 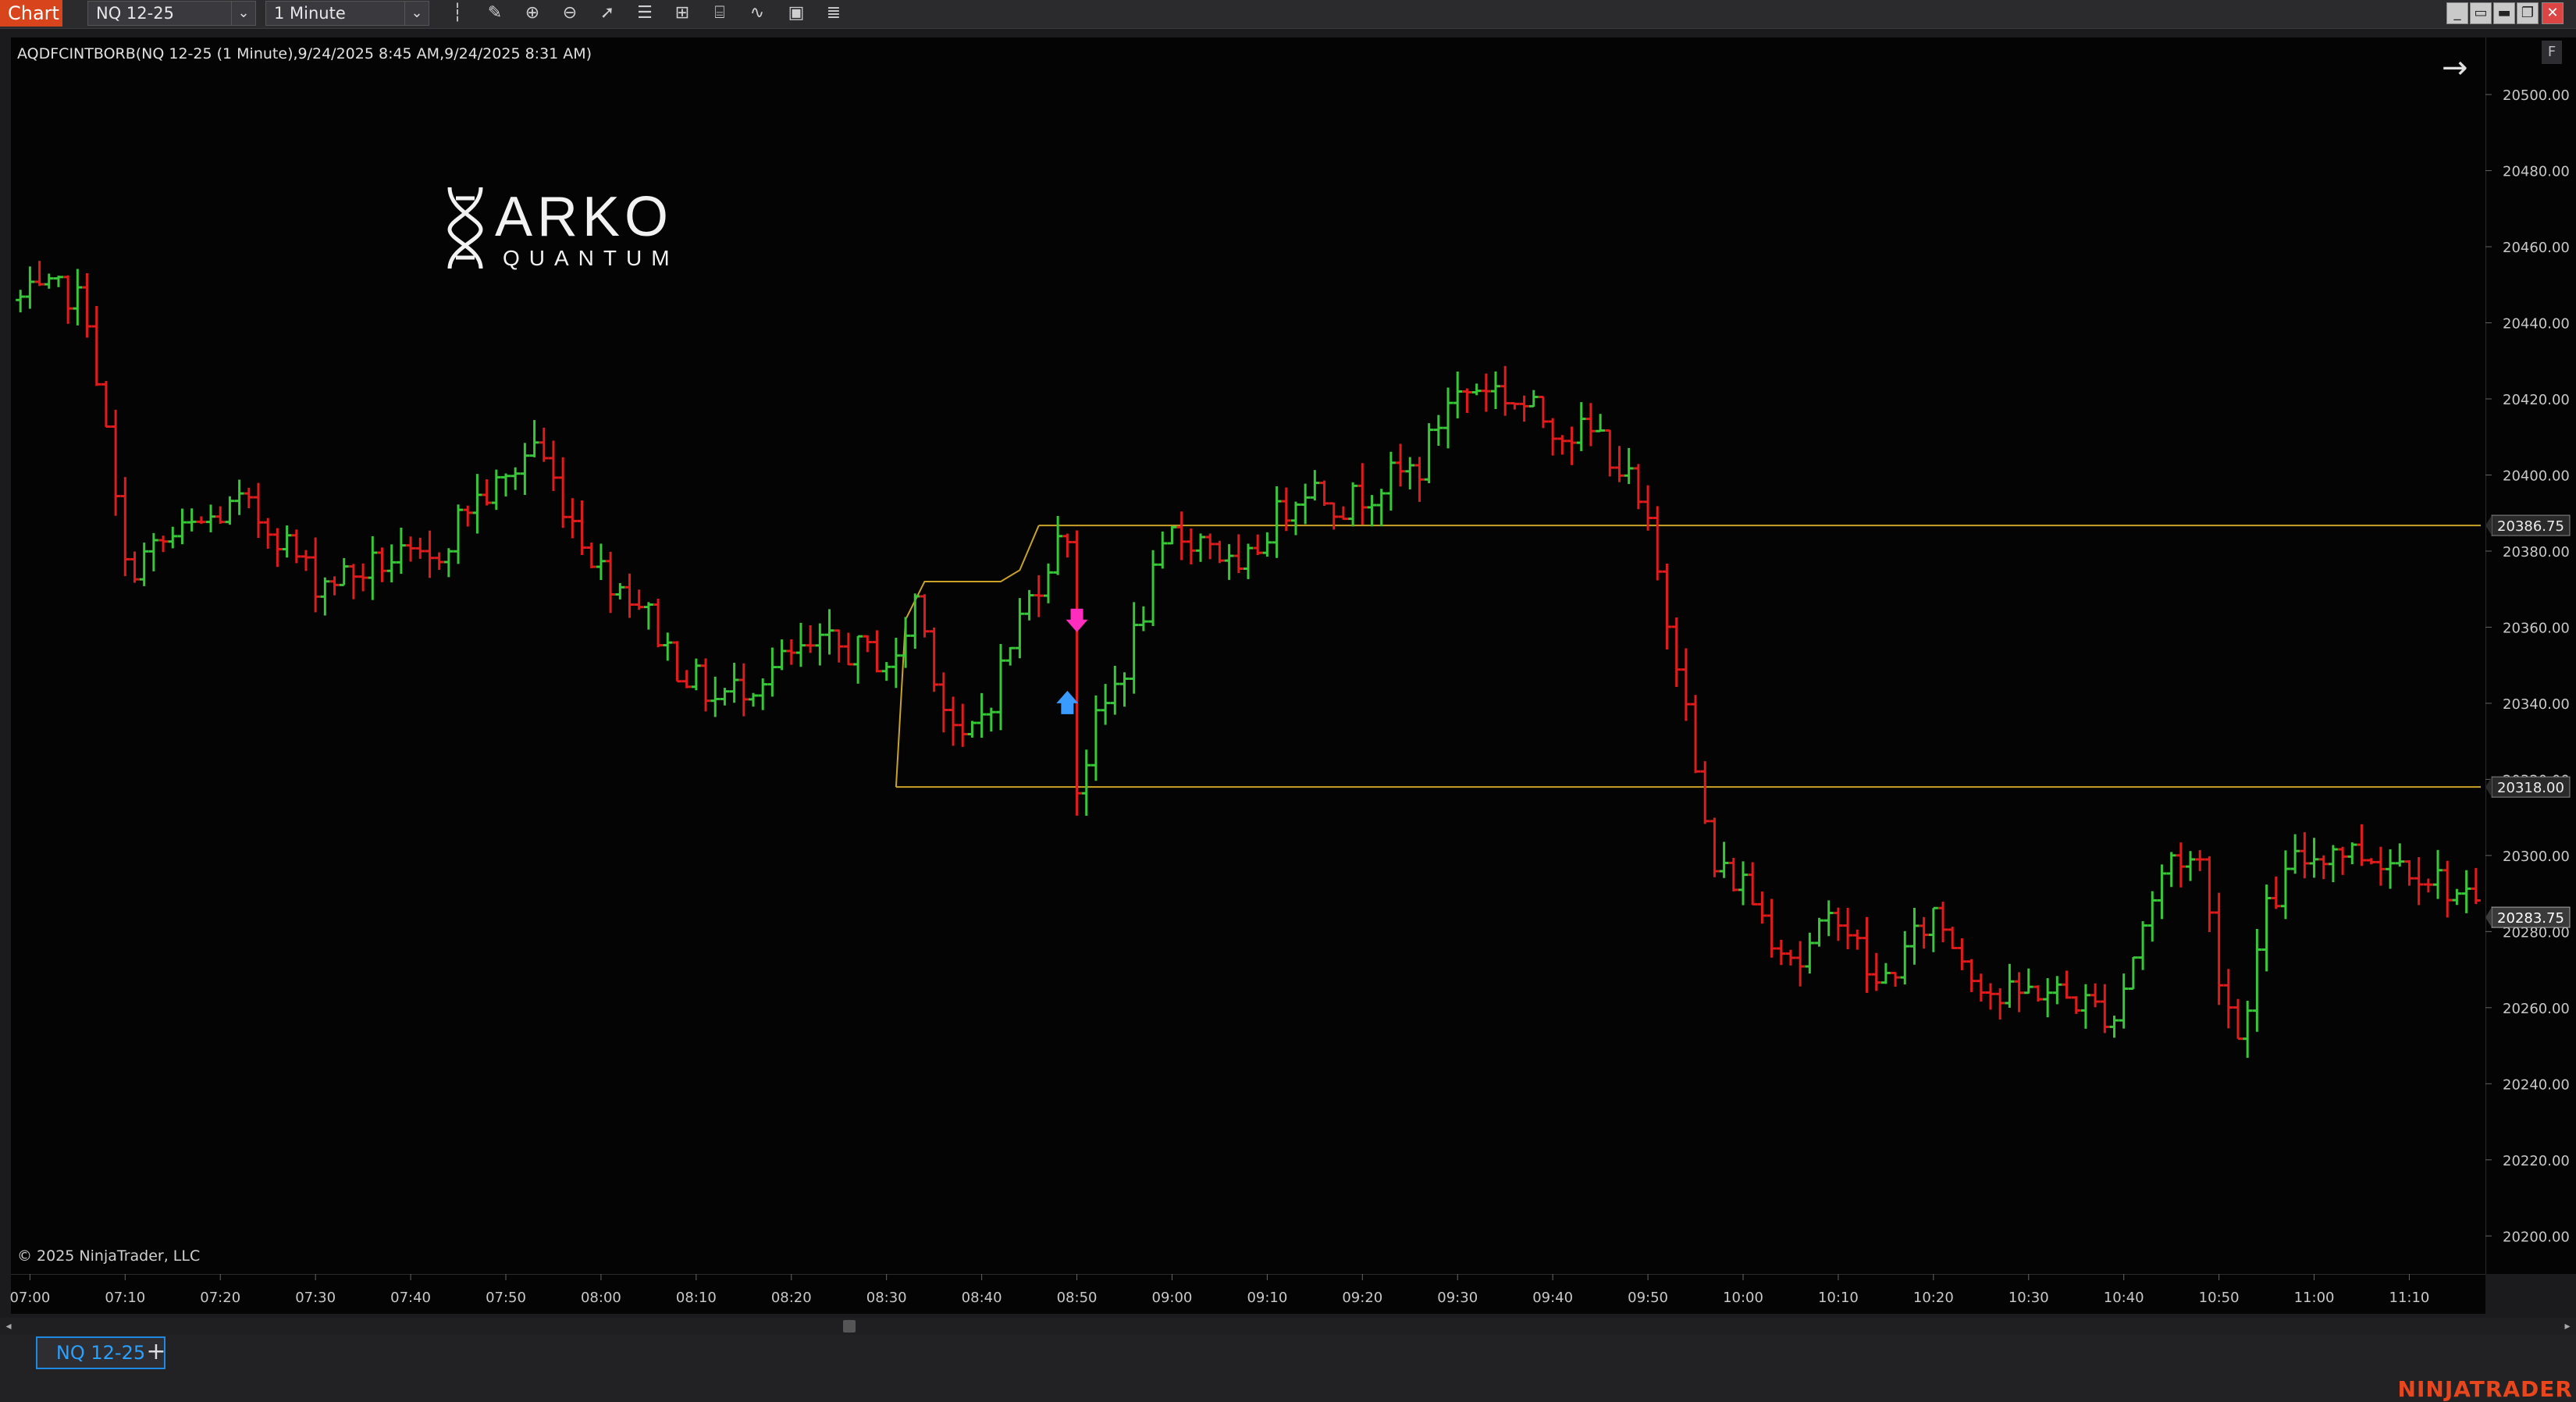 What do you see at coordinates (2552, 52) in the screenshot?
I see `f-toggle-icon: F` at bounding box center [2552, 52].